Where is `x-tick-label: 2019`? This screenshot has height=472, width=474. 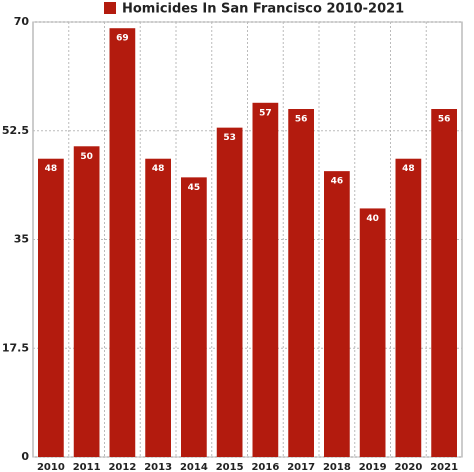
x-tick-label: 2019 is located at coordinates (373, 467).